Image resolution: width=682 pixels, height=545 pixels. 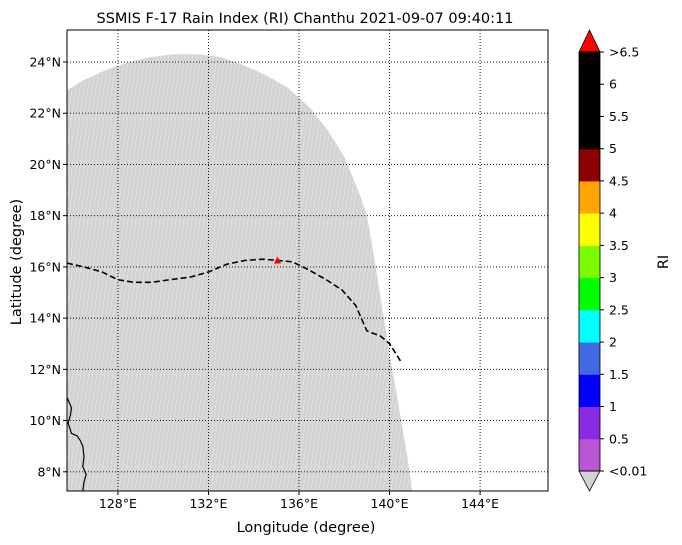 What do you see at coordinates (118, 503) in the screenshot?
I see `x-tick-label: 128°E` at bounding box center [118, 503].